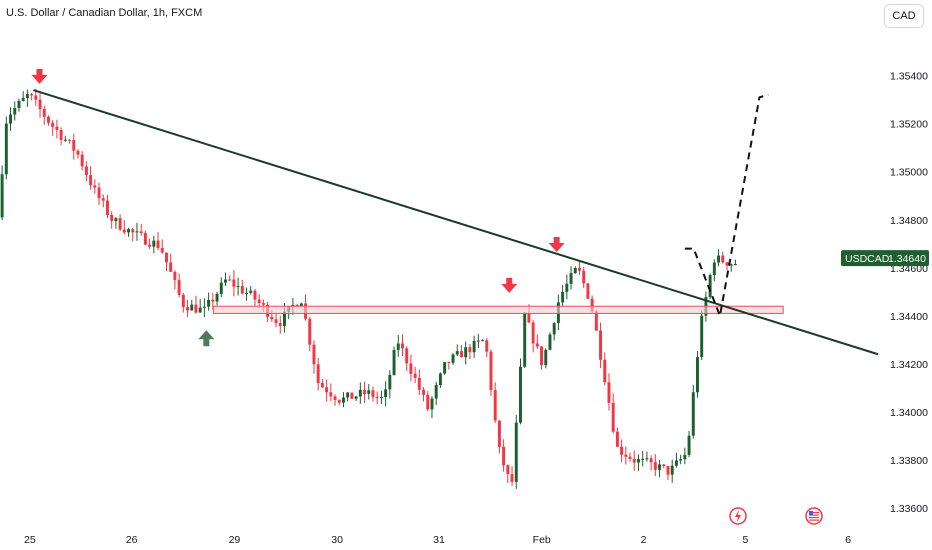  What do you see at coordinates (907, 259) in the screenshot?
I see `price-tag-value: 1.34640` at bounding box center [907, 259].